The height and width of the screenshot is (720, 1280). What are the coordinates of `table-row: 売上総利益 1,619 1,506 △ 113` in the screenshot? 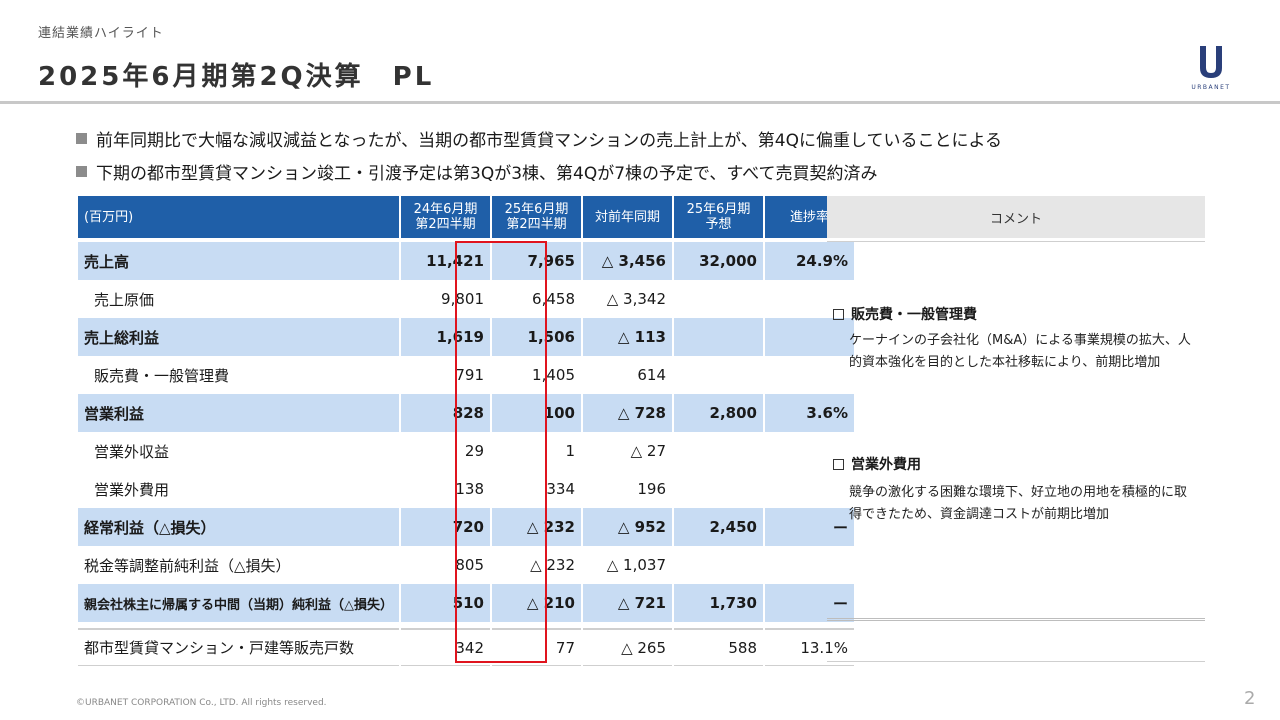 It's located at (466, 337).